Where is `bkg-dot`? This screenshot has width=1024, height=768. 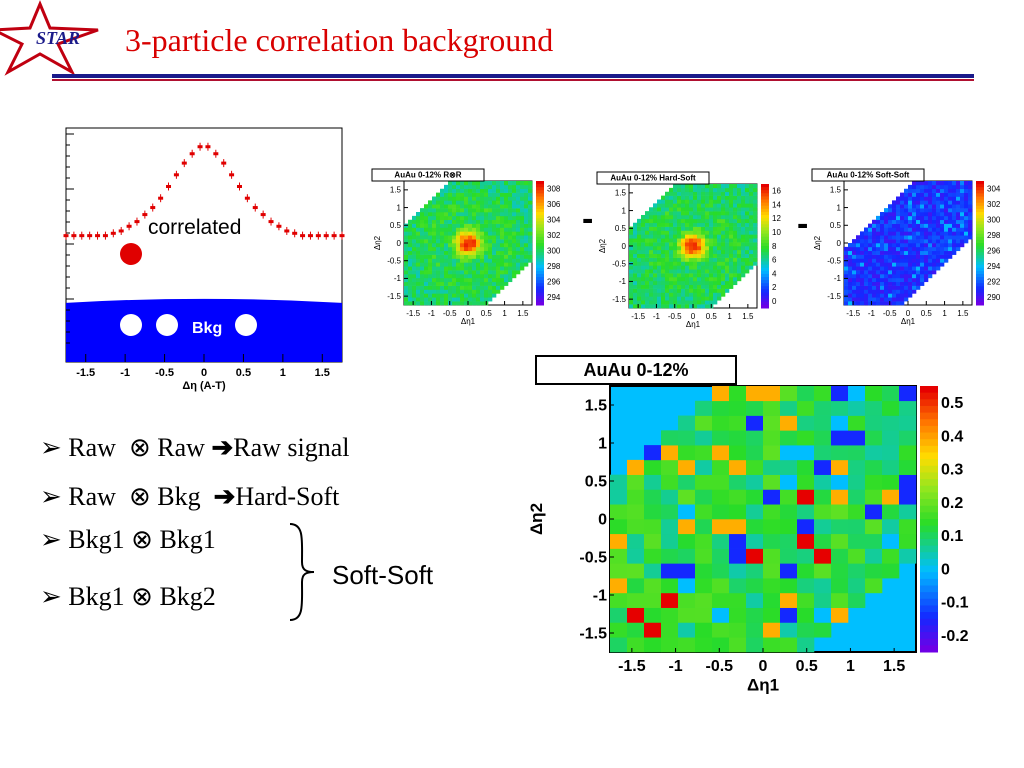
bkg-dot is located at coordinates (246, 325).